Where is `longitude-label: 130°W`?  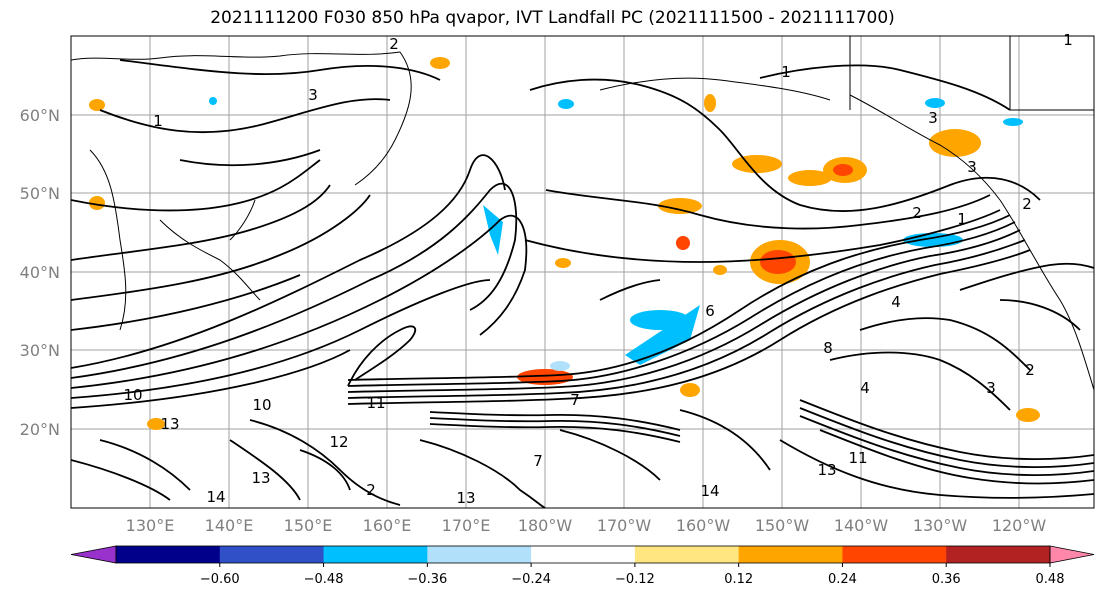 longitude-label: 130°W is located at coordinates (940, 525).